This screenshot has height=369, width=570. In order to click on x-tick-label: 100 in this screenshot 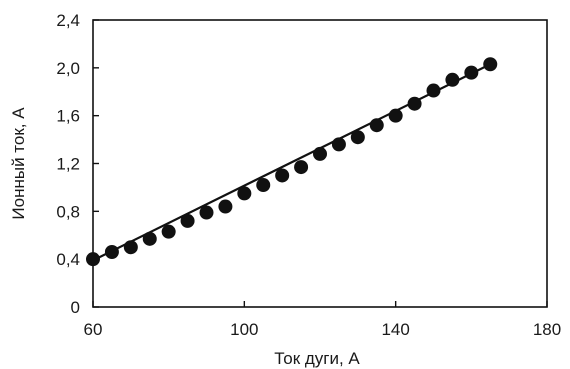, I will do `click(244, 329)`.